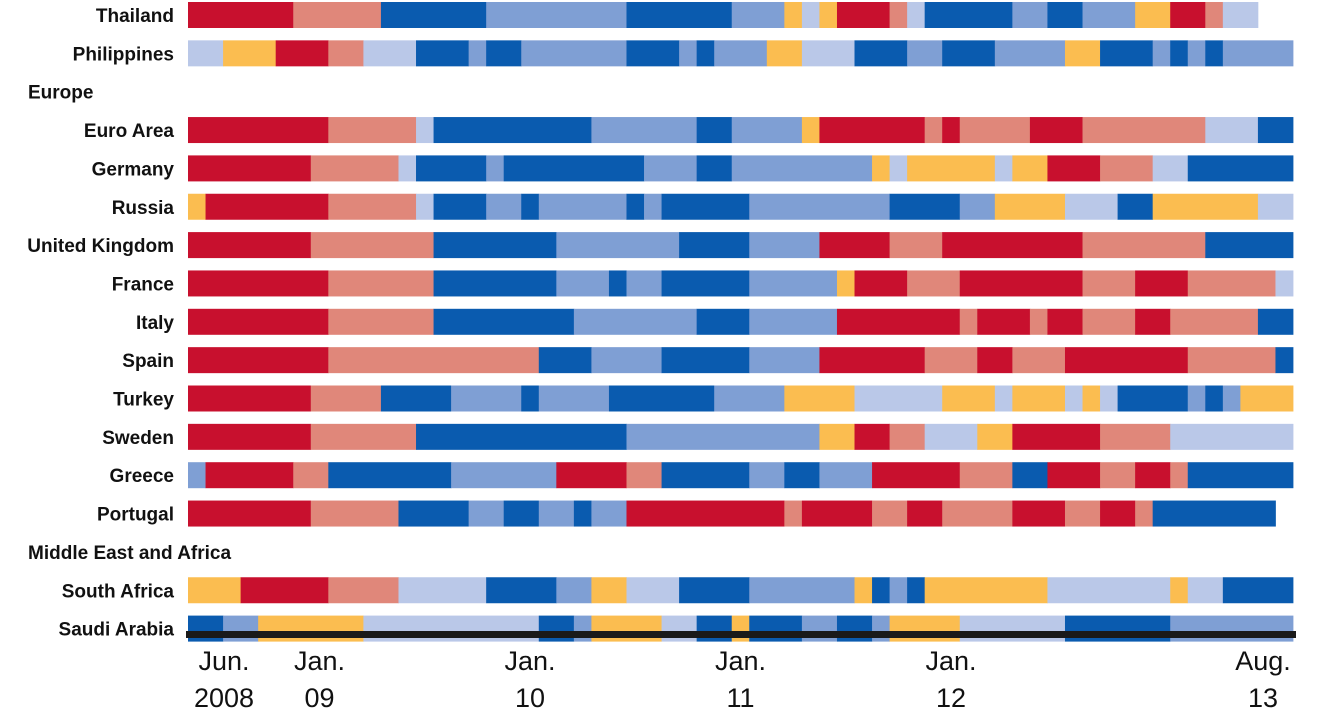  What do you see at coordinates (142, 476) in the screenshot?
I see `country-label: Greece` at bounding box center [142, 476].